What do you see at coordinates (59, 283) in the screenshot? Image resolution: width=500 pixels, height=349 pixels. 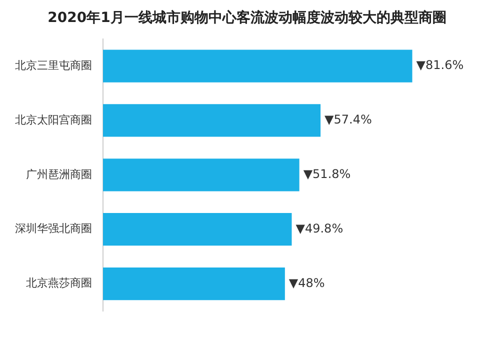 I see `y-tick-label: 北京燕莎商圈` at bounding box center [59, 283].